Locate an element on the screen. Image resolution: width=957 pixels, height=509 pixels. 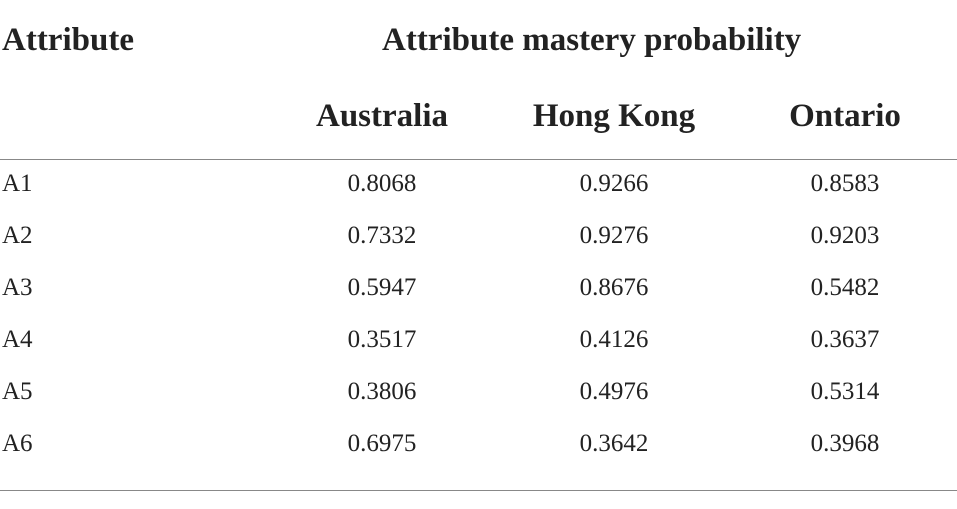
cell: 0.4976 is located at coordinates (614, 391).